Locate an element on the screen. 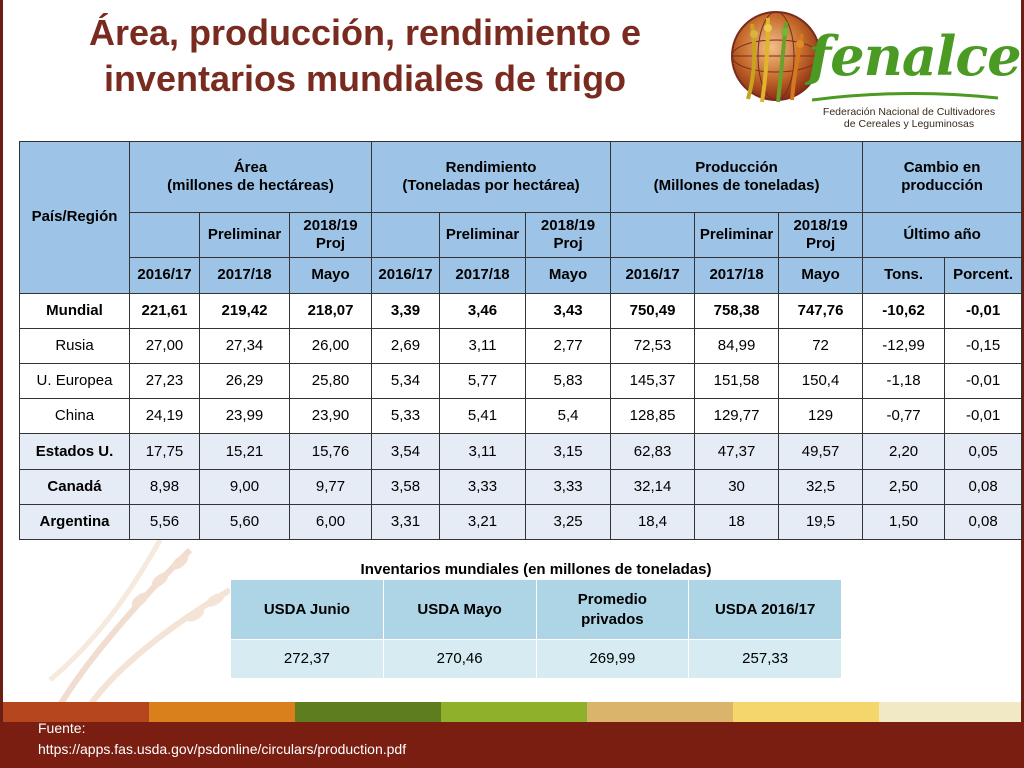 This screenshot has width=1024, height=768. table-cell: 5,41 is located at coordinates (483, 416).